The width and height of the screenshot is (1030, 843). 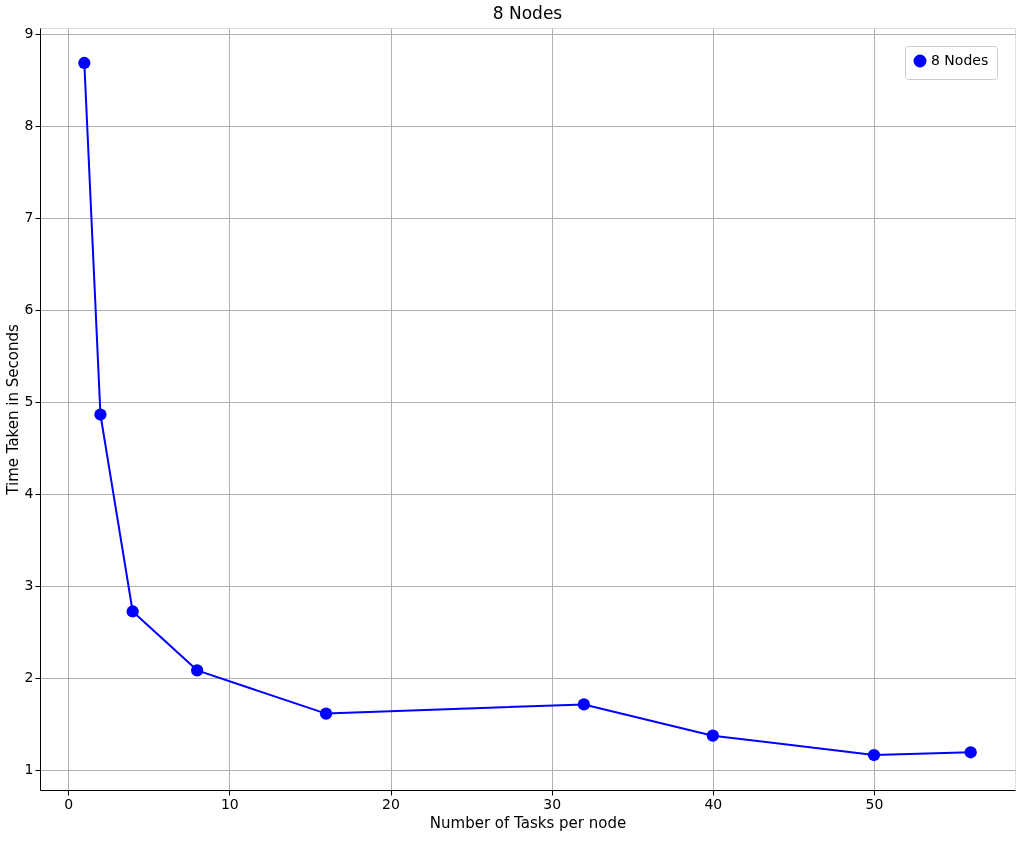 I want to click on x-tick-label: 10, so click(x=229, y=803).